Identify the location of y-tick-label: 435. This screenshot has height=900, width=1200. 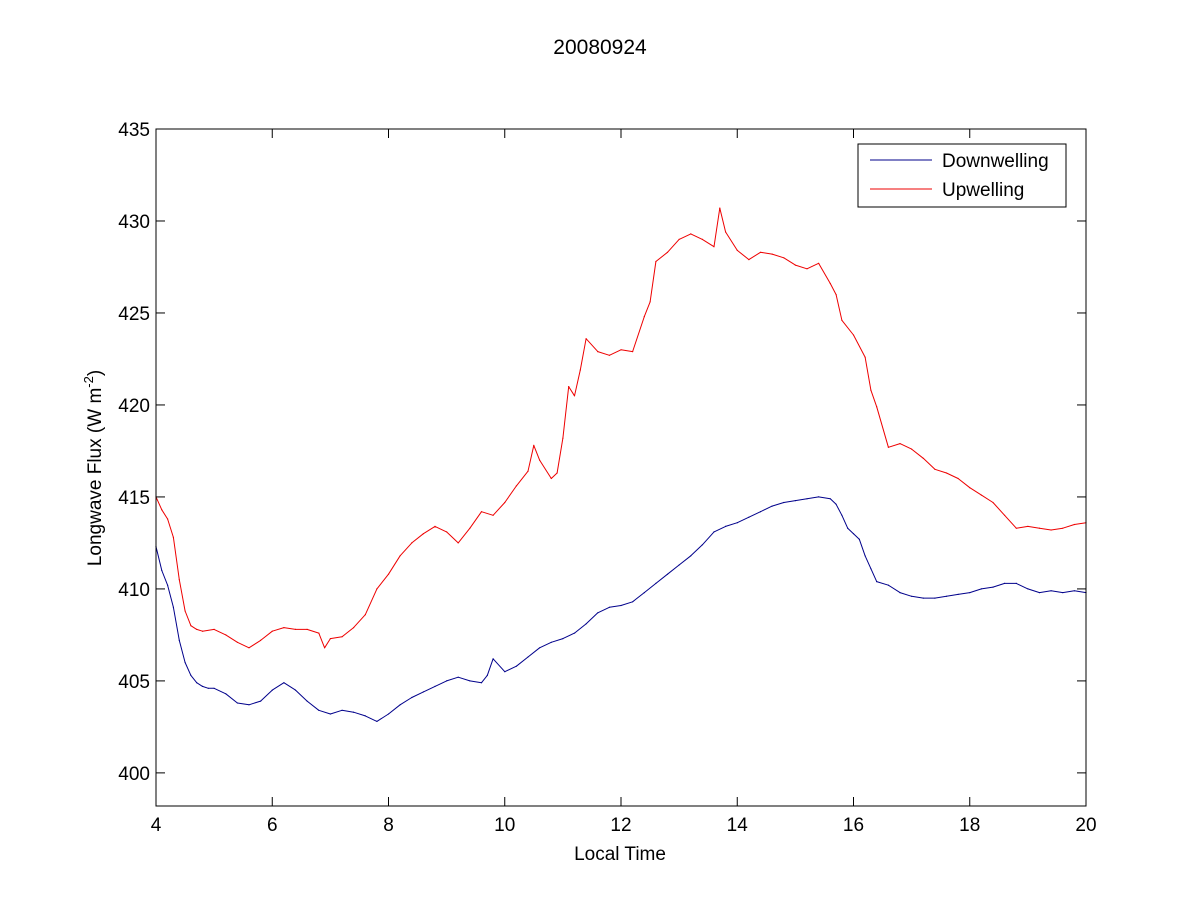
(134, 130).